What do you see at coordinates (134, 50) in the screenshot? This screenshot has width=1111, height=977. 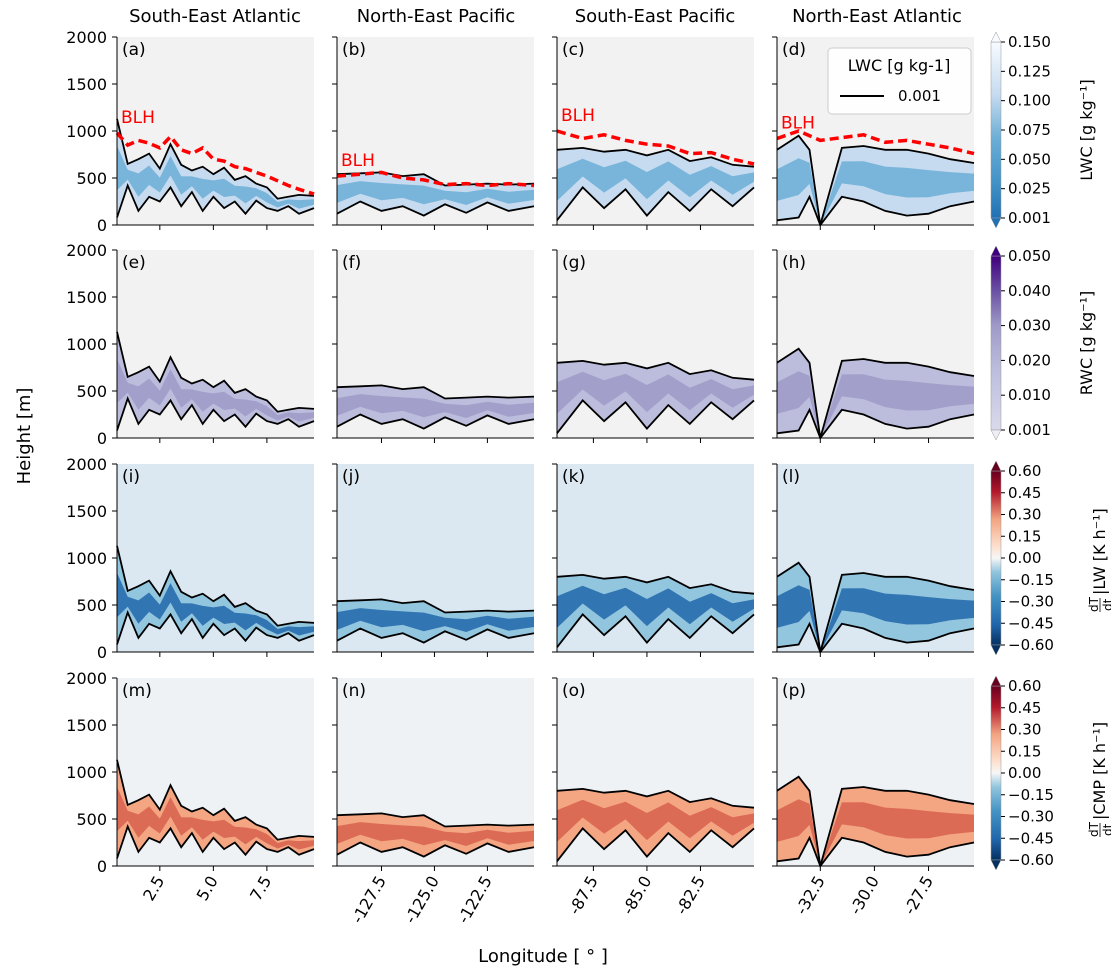 I see `panel-label: (a)` at bounding box center [134, 50].